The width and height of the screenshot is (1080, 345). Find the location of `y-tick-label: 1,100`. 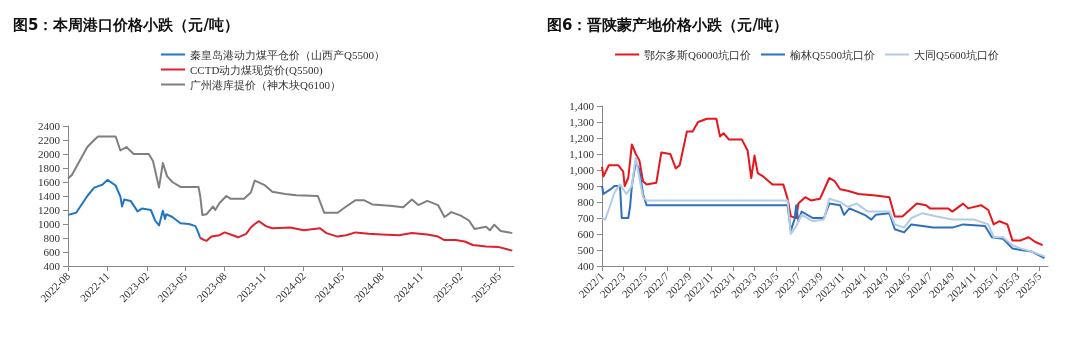

y-tick-label: 1,100 is located at coordinates (582, 154).